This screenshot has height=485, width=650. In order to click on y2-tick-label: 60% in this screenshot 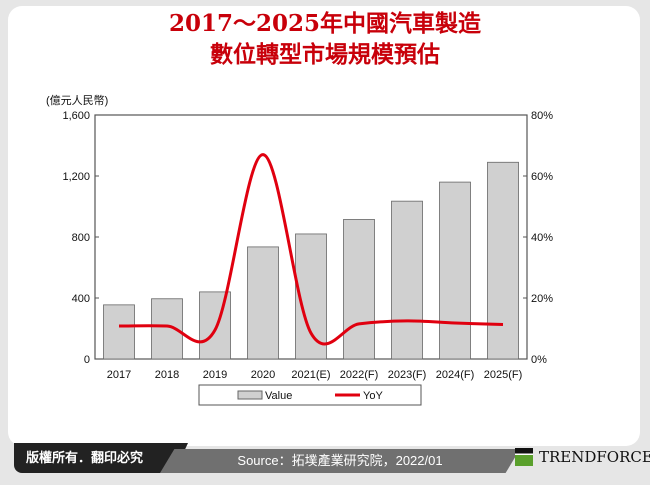, I will do `click(542, 177)`.